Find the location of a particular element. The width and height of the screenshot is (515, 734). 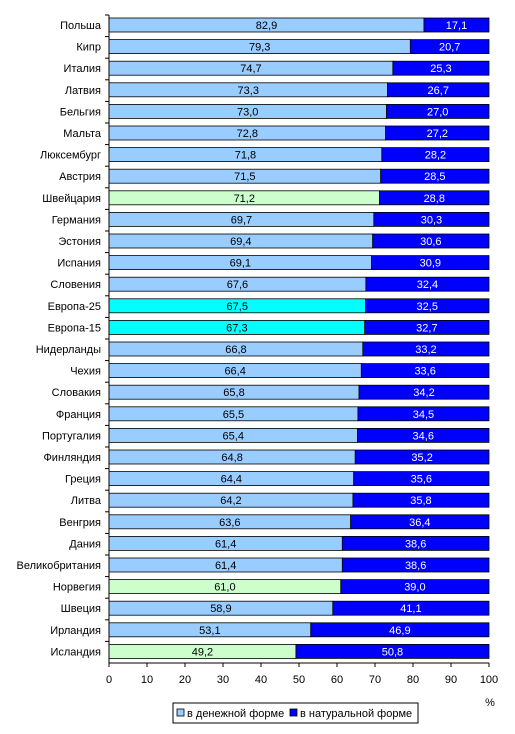

category-label-8: Австрия is located at coordinates (80, 177).